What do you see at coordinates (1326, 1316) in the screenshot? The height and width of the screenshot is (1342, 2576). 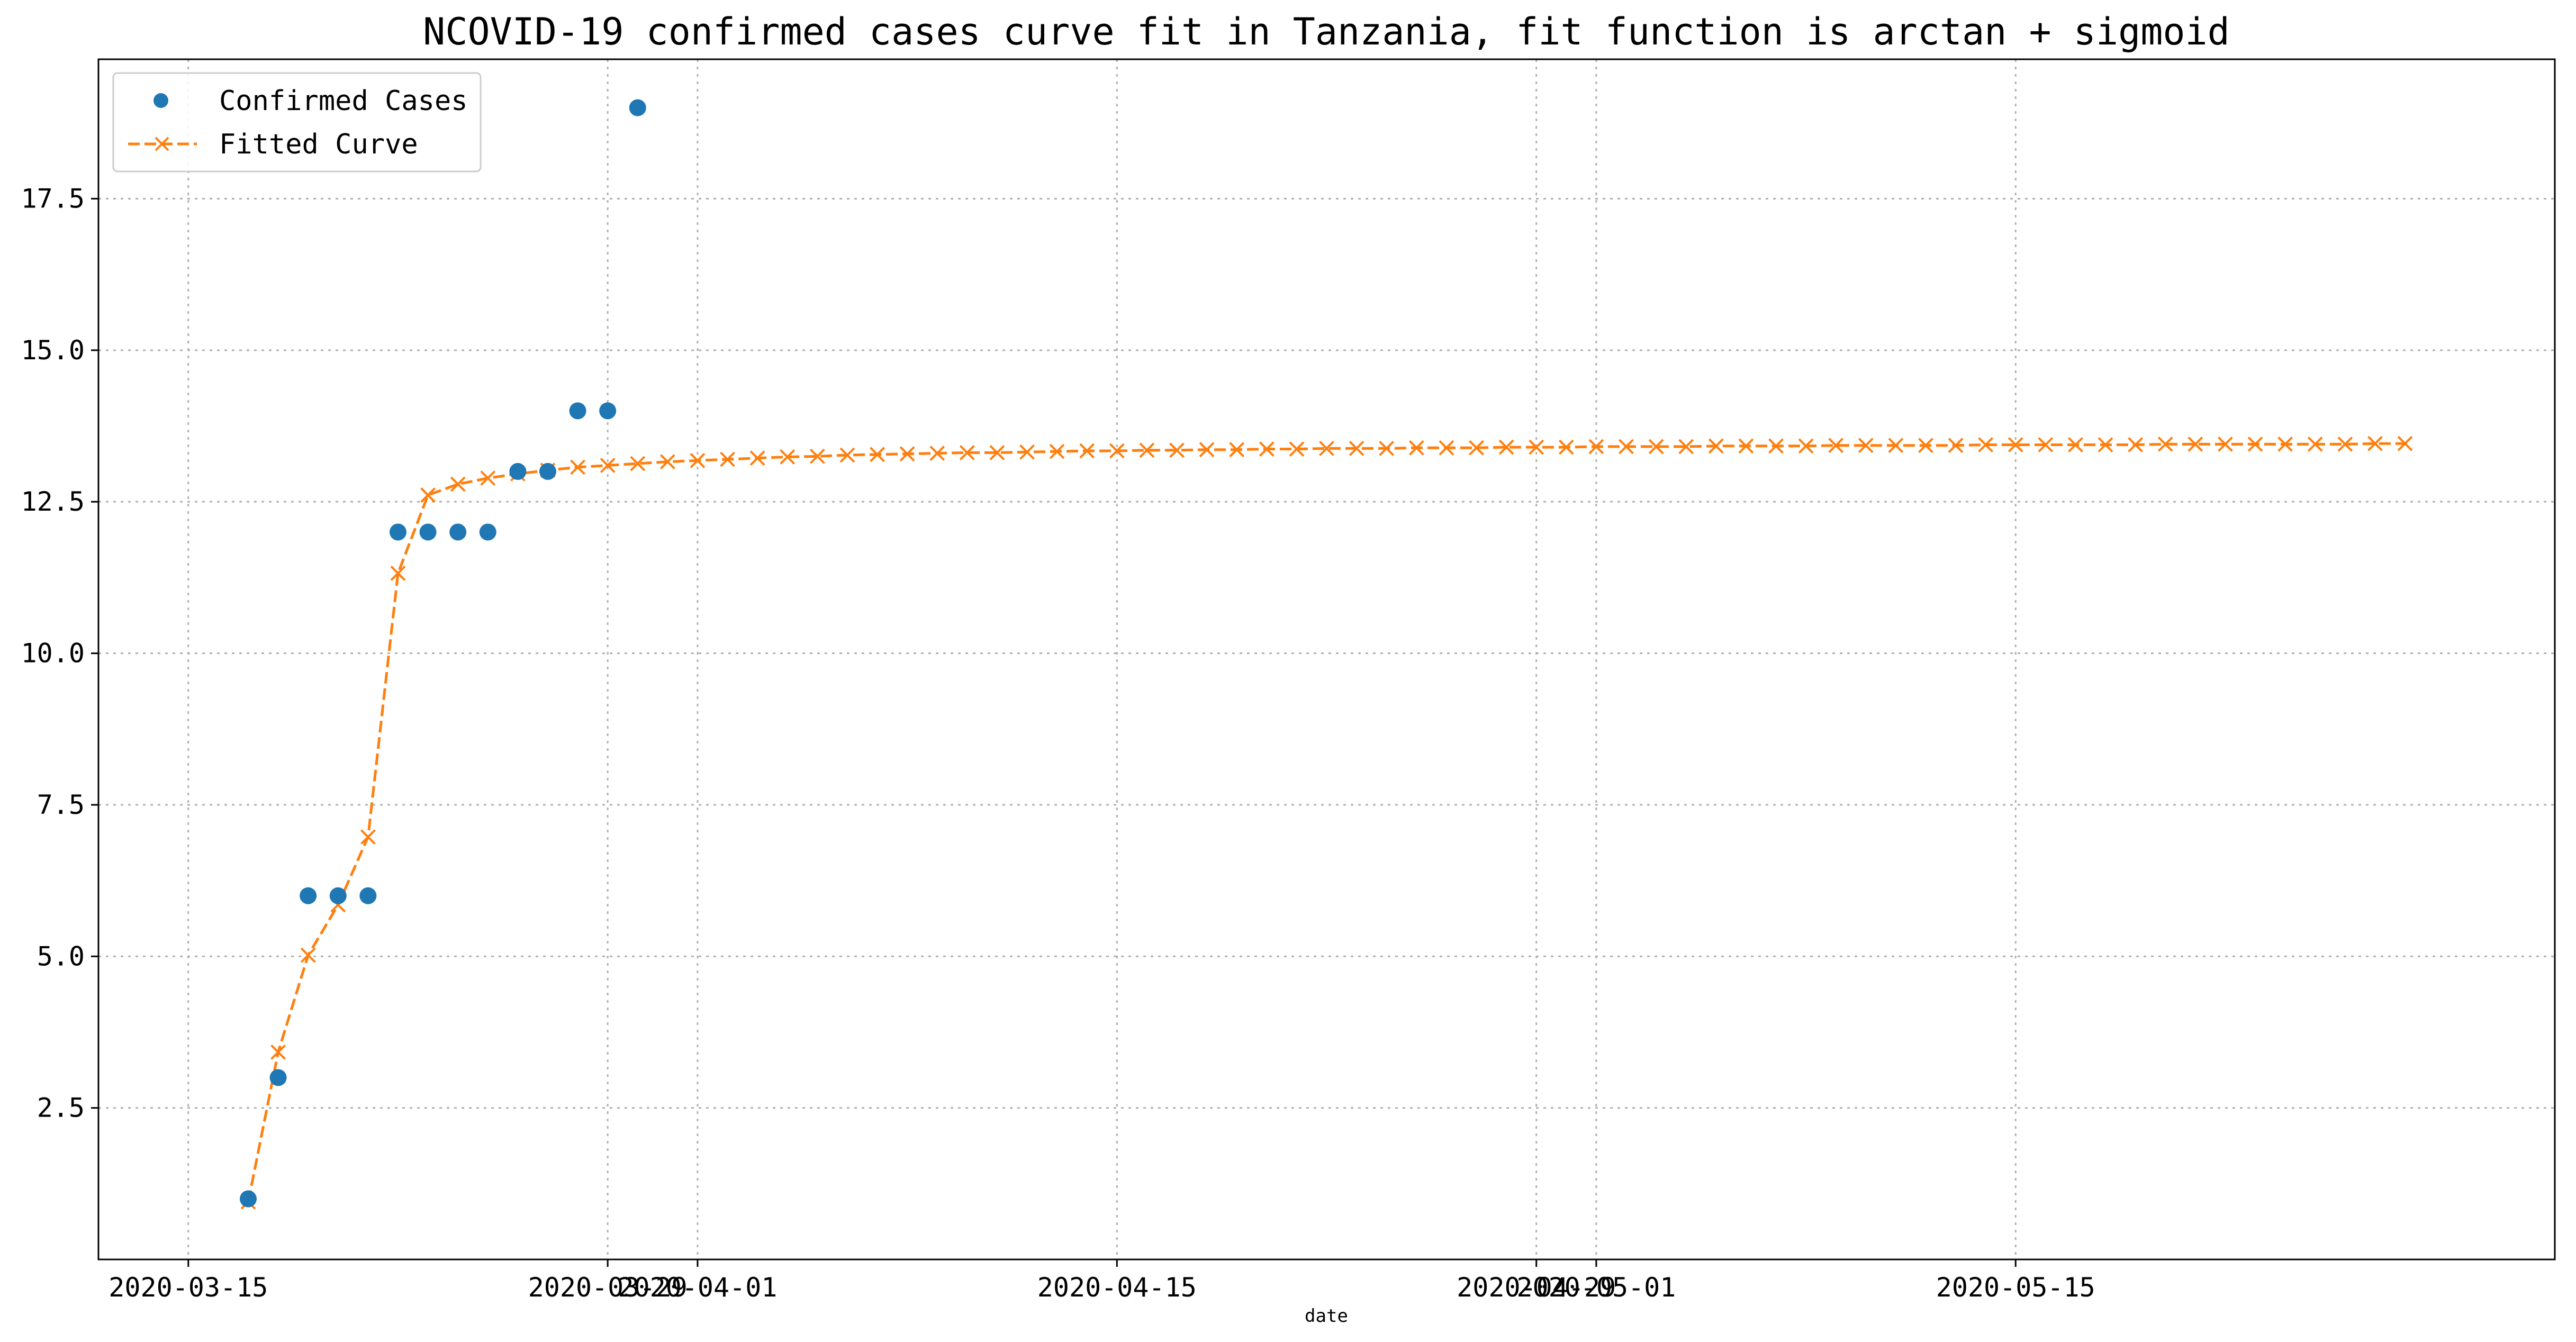 I see `x-axis-label: date` at bounding box center [1326, 1316].